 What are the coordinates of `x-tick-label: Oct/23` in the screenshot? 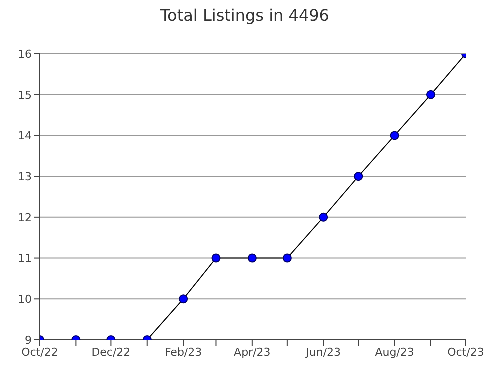 It's located at (466, 352).